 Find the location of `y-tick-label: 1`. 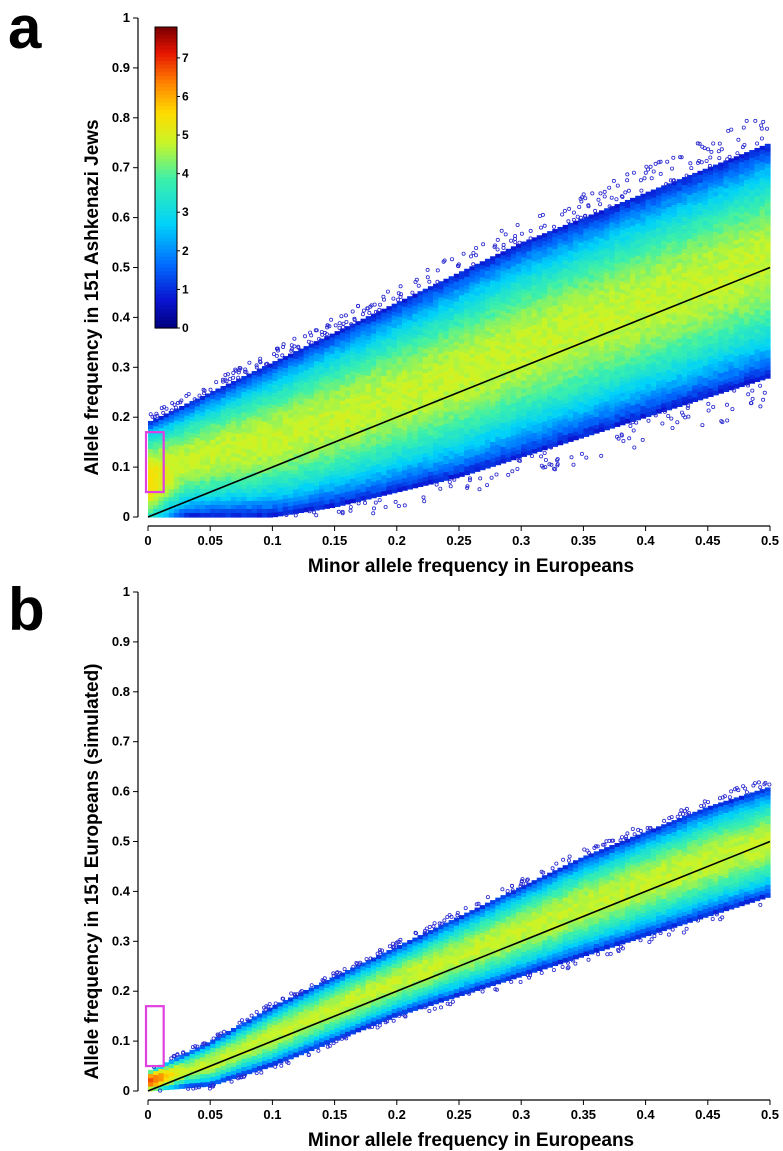

y-tick-label: 1 is located at coordinates (126, 17).